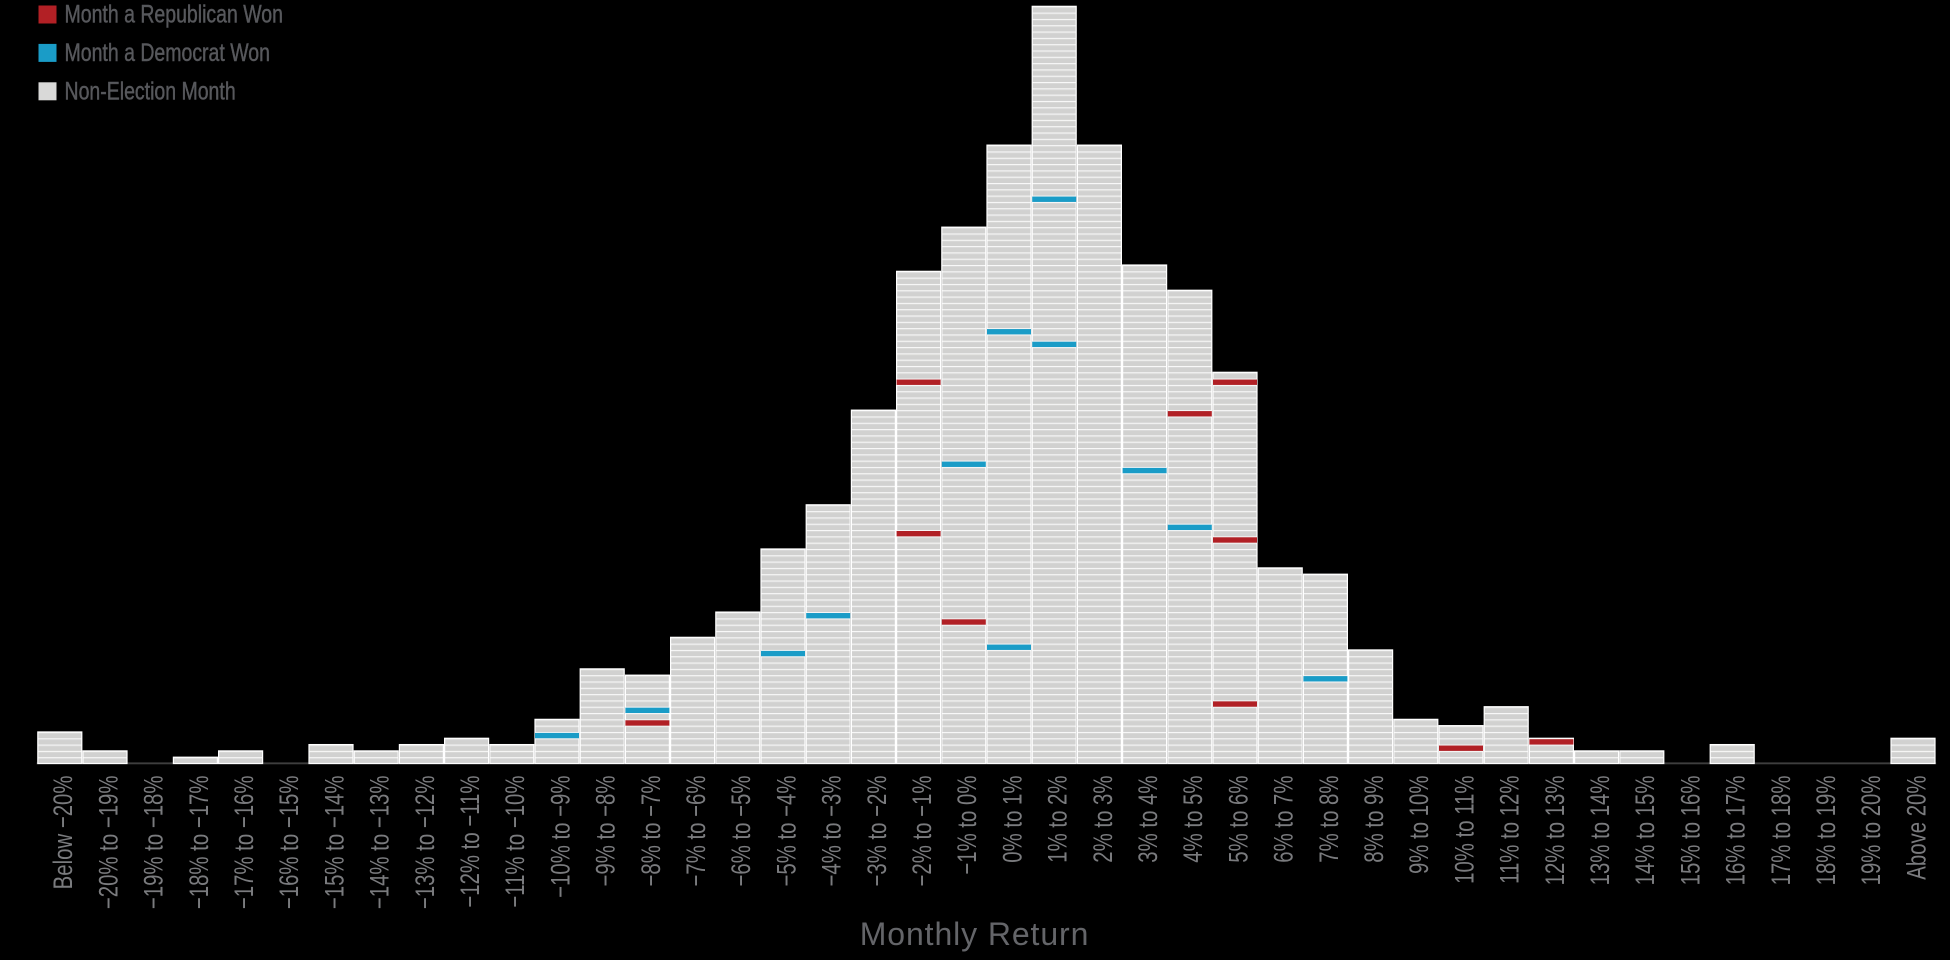  What do you see at coordinates (425, 843) in the screenshot?
I see `svg-text: −13% to −12%` at bounding box center [425, 843].